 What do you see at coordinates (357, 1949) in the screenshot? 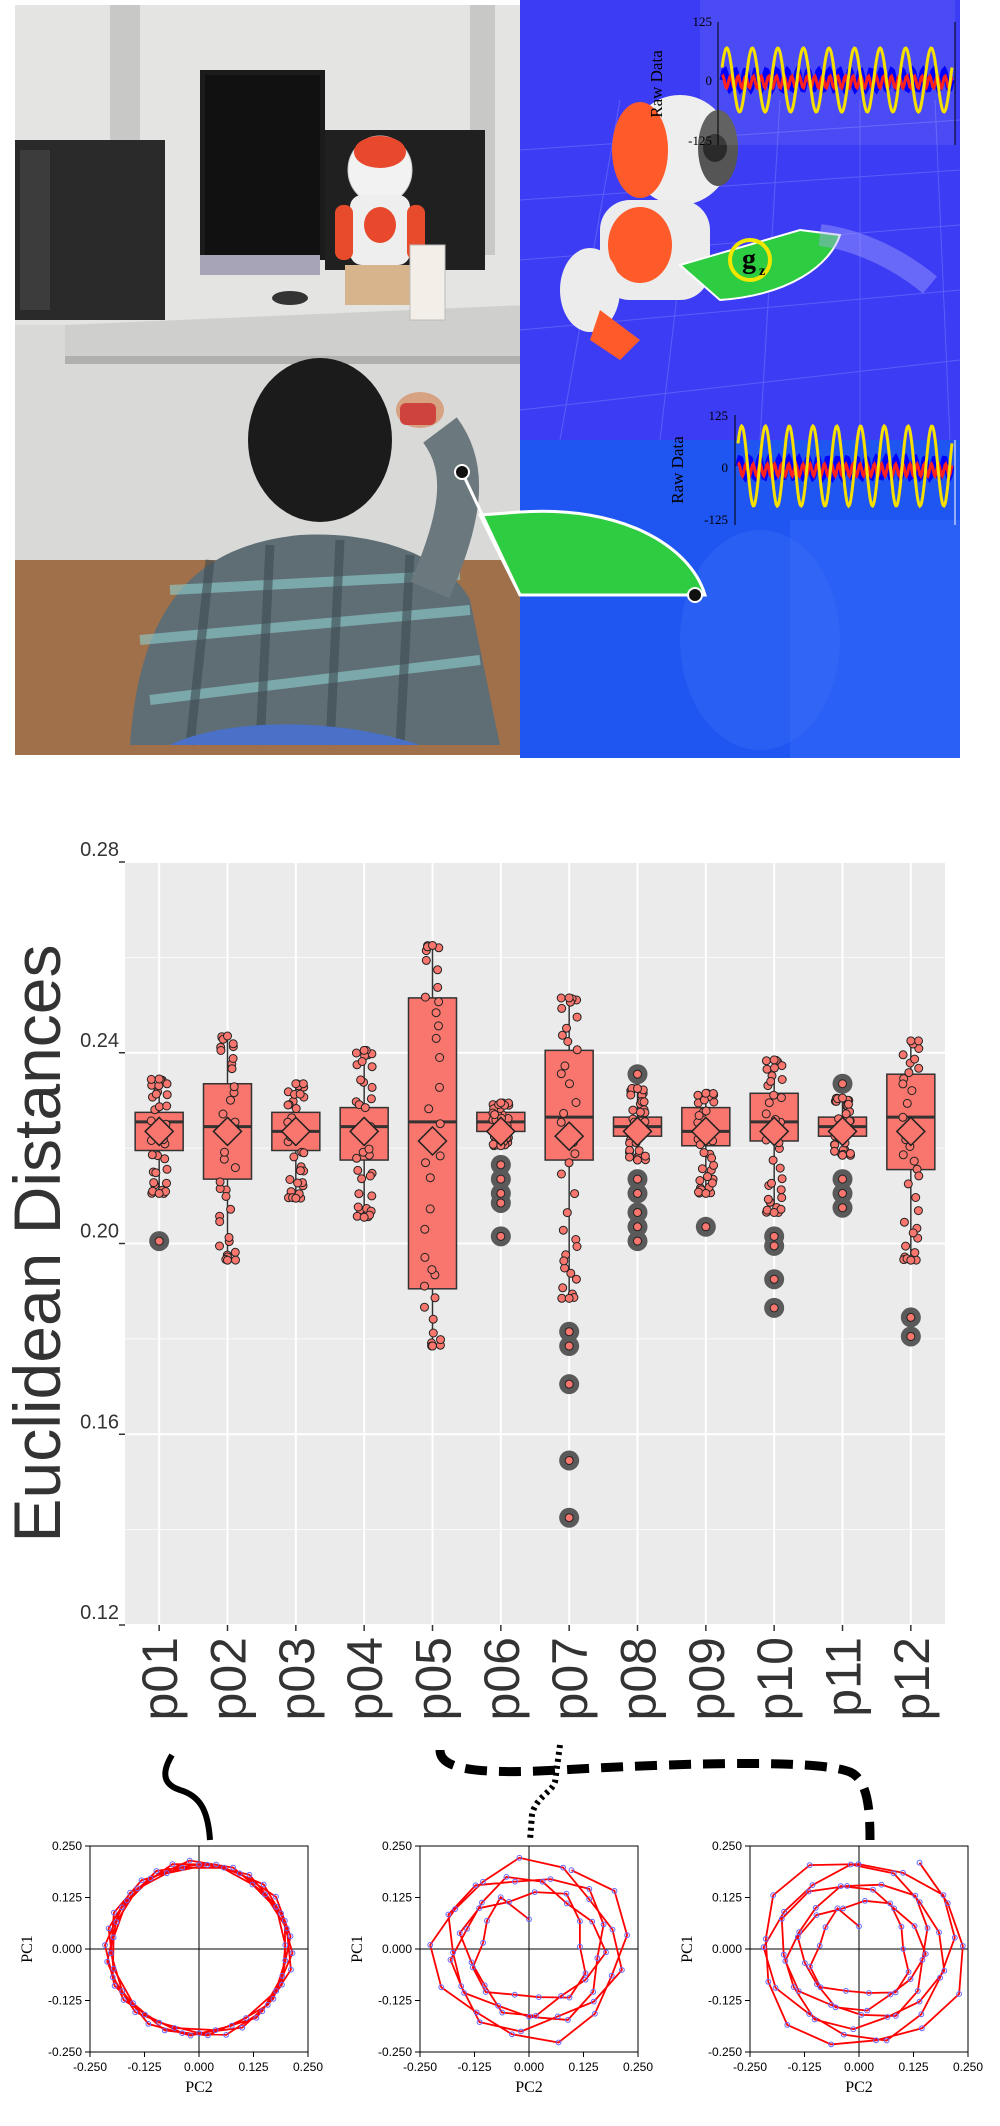
I see `pca-y-label: PC1` at bounding box center [357, 1949].